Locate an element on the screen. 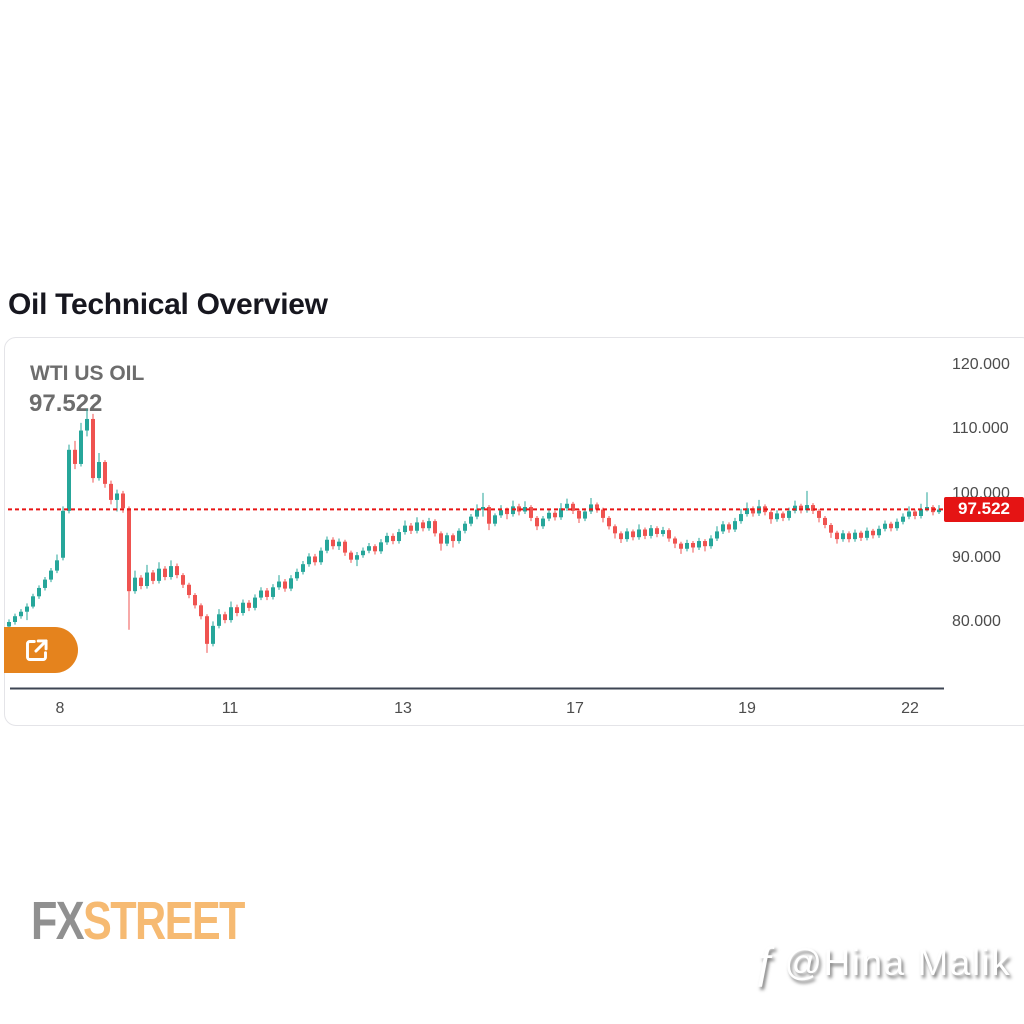 The image size is (1024, 1024). share-button is located at coordinates (41, 650).